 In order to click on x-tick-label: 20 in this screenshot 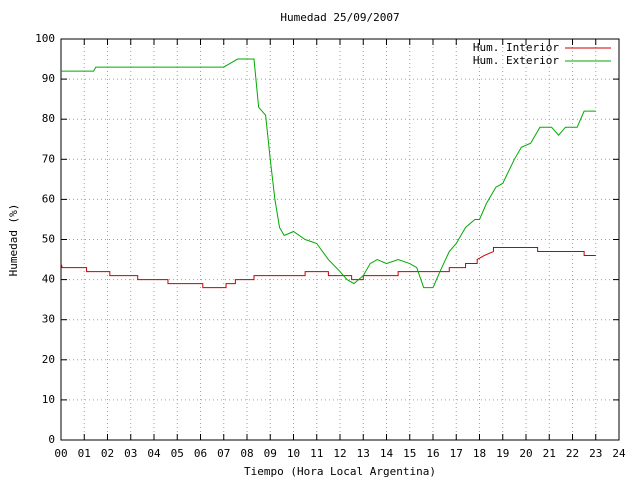, I will do `click(525, 453)`.